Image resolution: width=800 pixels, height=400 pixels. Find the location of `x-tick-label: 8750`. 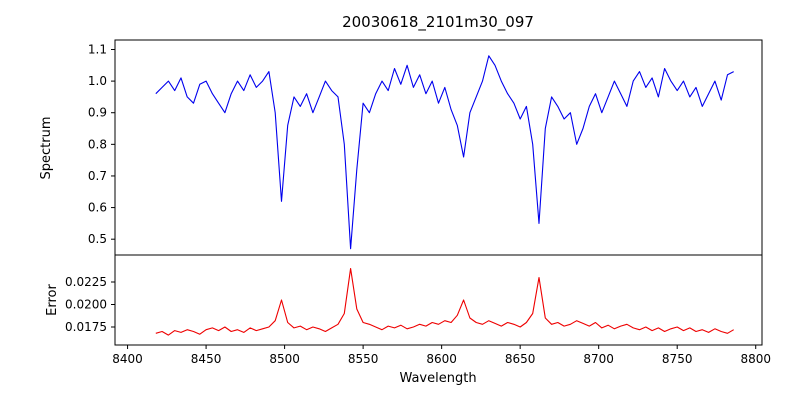

x-tick-label: 8750 is located at coordinates (677, 359).